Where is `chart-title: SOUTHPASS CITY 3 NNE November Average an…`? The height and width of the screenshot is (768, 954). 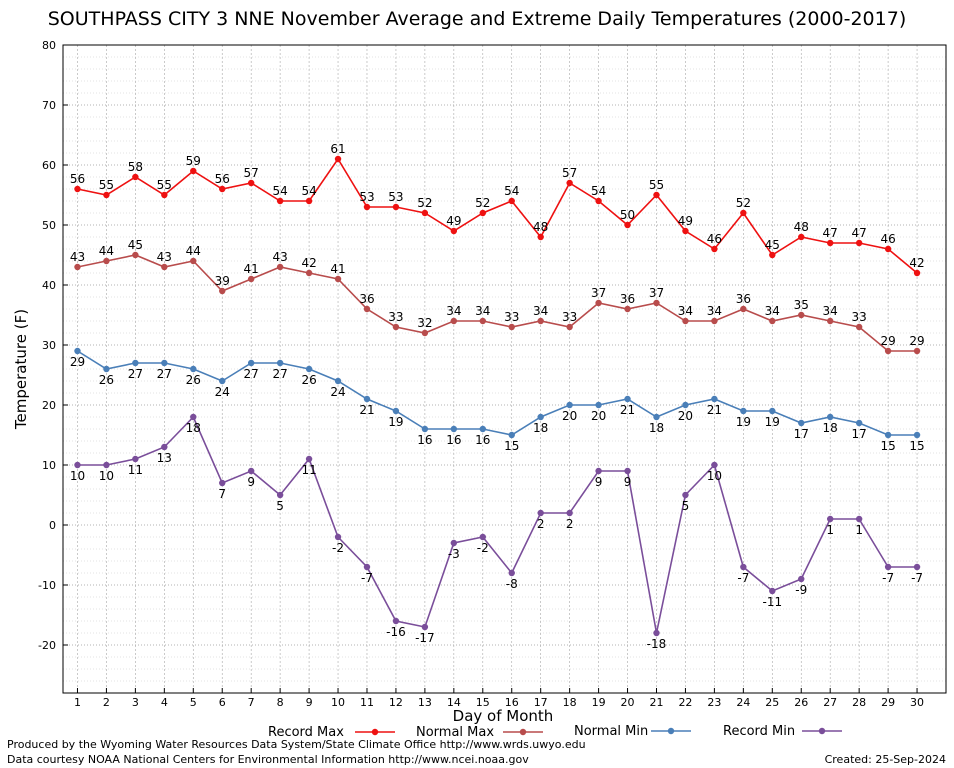 chart-title: SOUTHPASS CITY 3 NNE November Average an… is located at coordinates (477, 19).